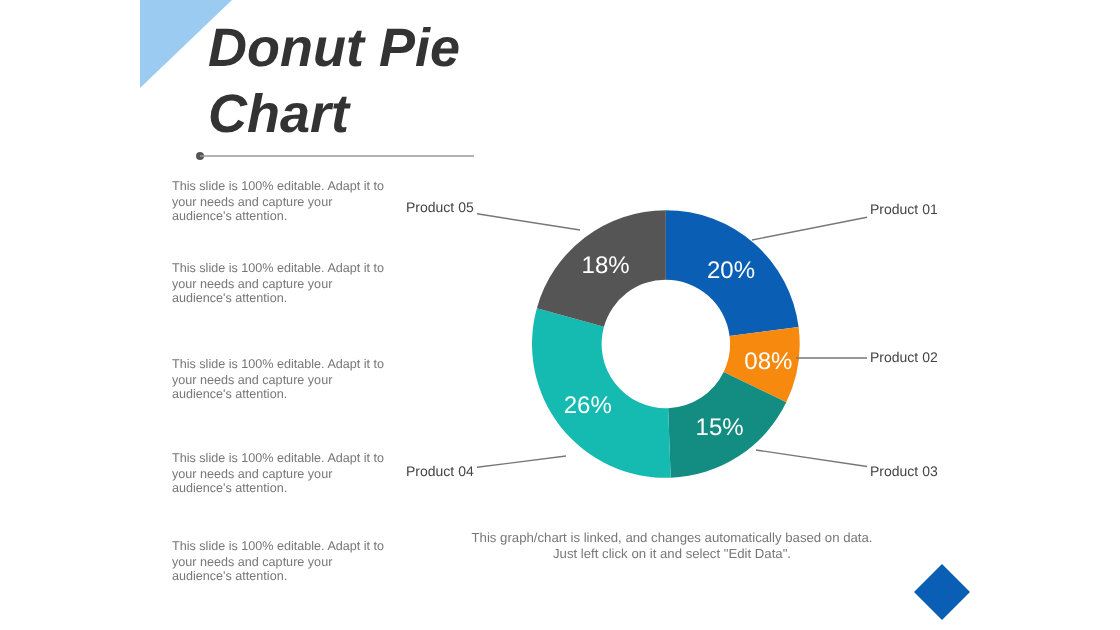 The height and width of the screenshot is (630, 1120). I want to click on data-label: 18%, so click(606, 265).